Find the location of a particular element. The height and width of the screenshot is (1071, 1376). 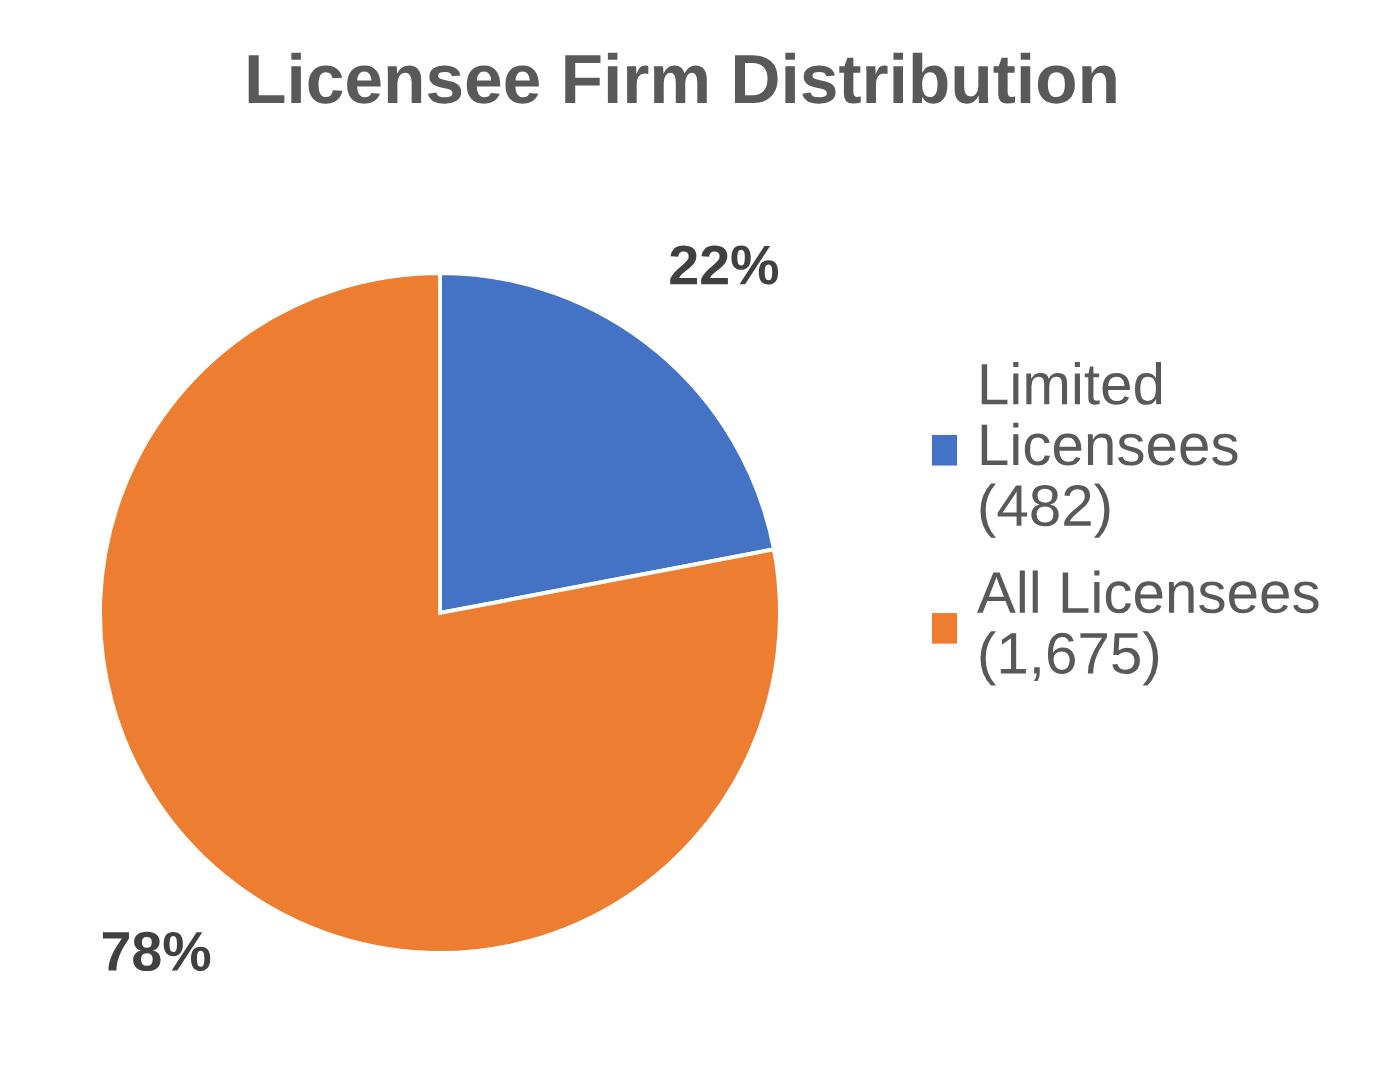

data-label: 22% is located at coordinates (724, 265).